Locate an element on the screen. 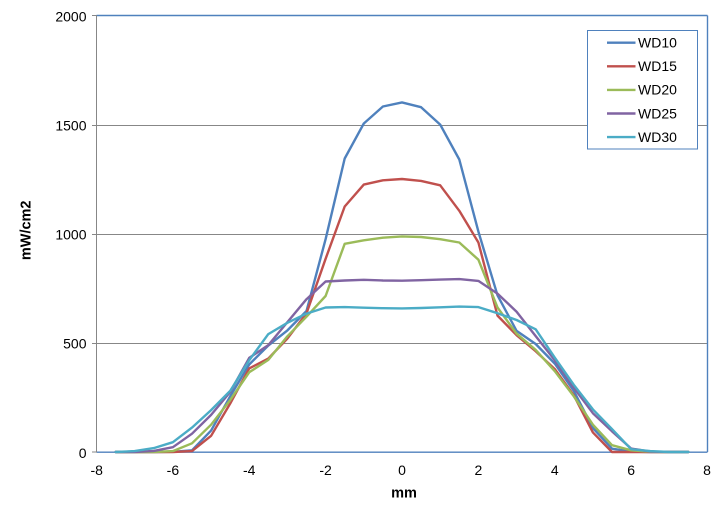 Image resolution: width=722 pixels, height=512 pixels. svg-text: 1000 is located at coordinates (70, 235).